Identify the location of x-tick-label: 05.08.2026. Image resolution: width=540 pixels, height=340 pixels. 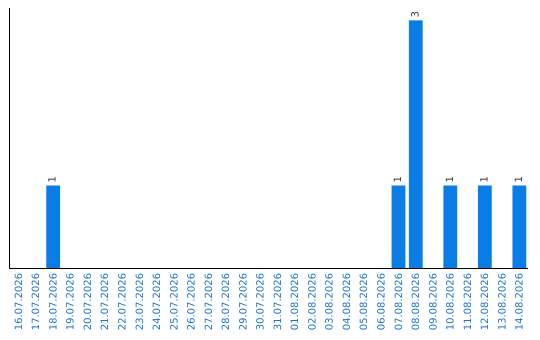
(364, 301).